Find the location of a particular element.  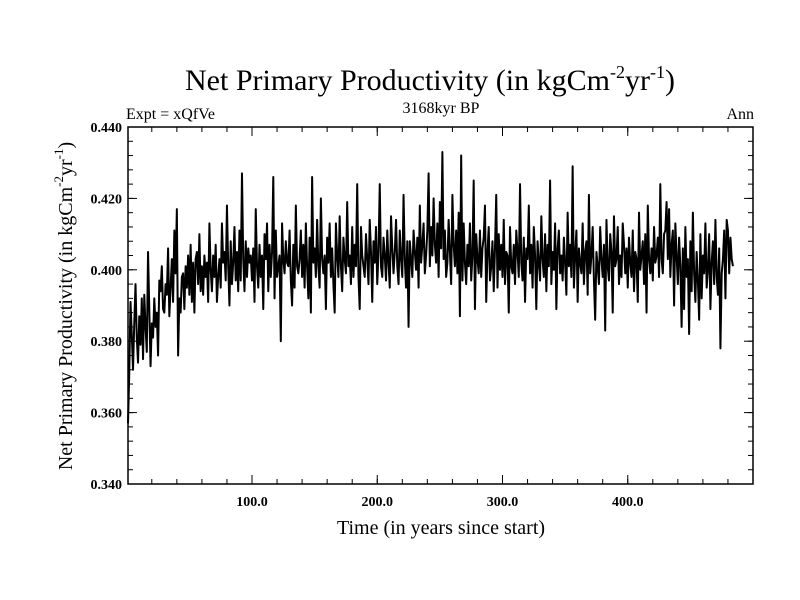

y-tick-label: 0.380 is located at coordinates (107, 342).